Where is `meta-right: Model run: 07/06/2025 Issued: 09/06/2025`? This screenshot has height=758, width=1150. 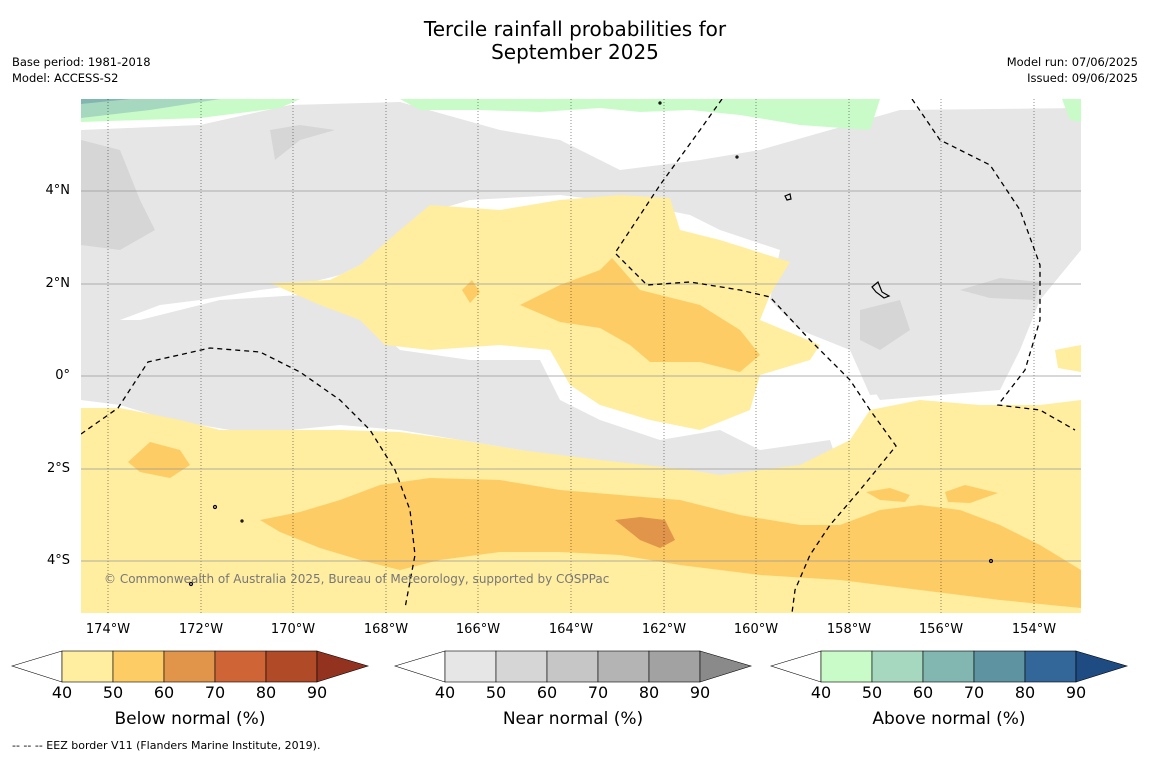 meta-right: Model run: 07/06/2025 Issued: 09/06/2025 is located at coordinates (1072, 70).